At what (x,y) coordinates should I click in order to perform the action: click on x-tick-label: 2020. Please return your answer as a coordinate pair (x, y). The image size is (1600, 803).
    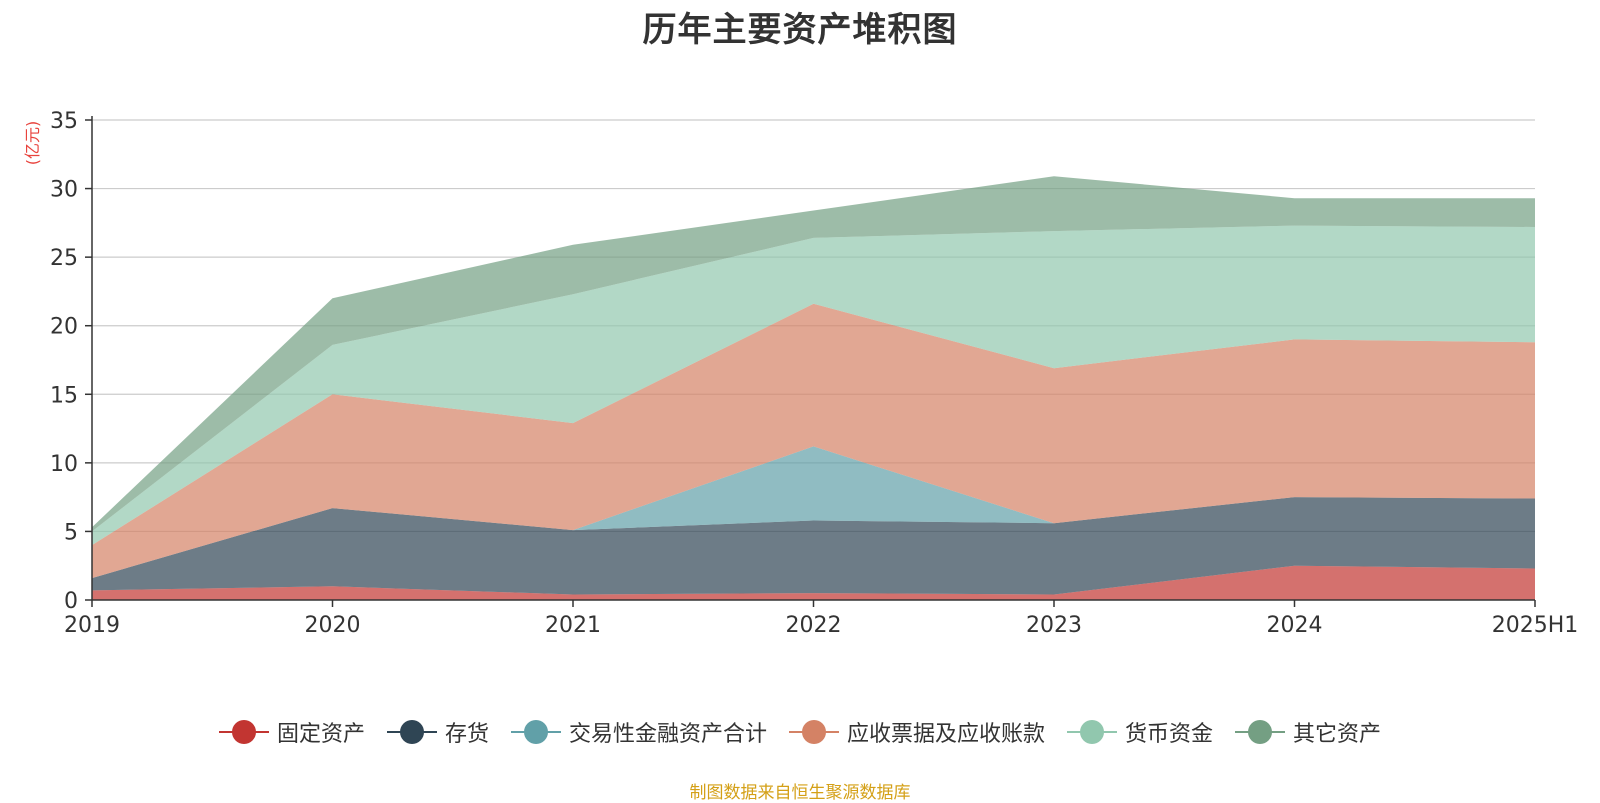
    Looking at the image, I should click on (333, 625).